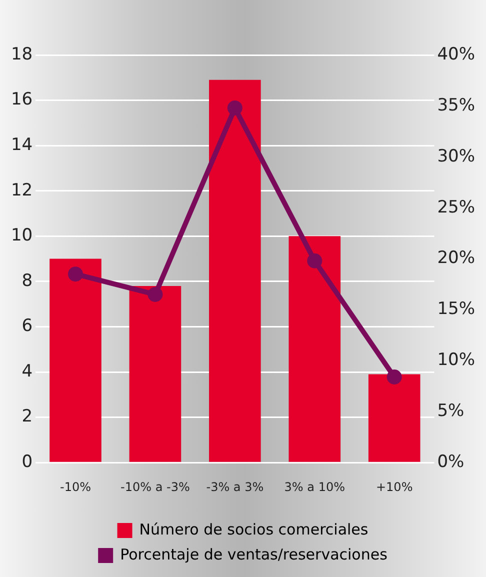 Image resolution: width=486 pixels, height=577 pixels. What do you see at coordinates (27, 280) in the screenshot?
I see `y-tick-label: 8` at bounding box center [27, 280].